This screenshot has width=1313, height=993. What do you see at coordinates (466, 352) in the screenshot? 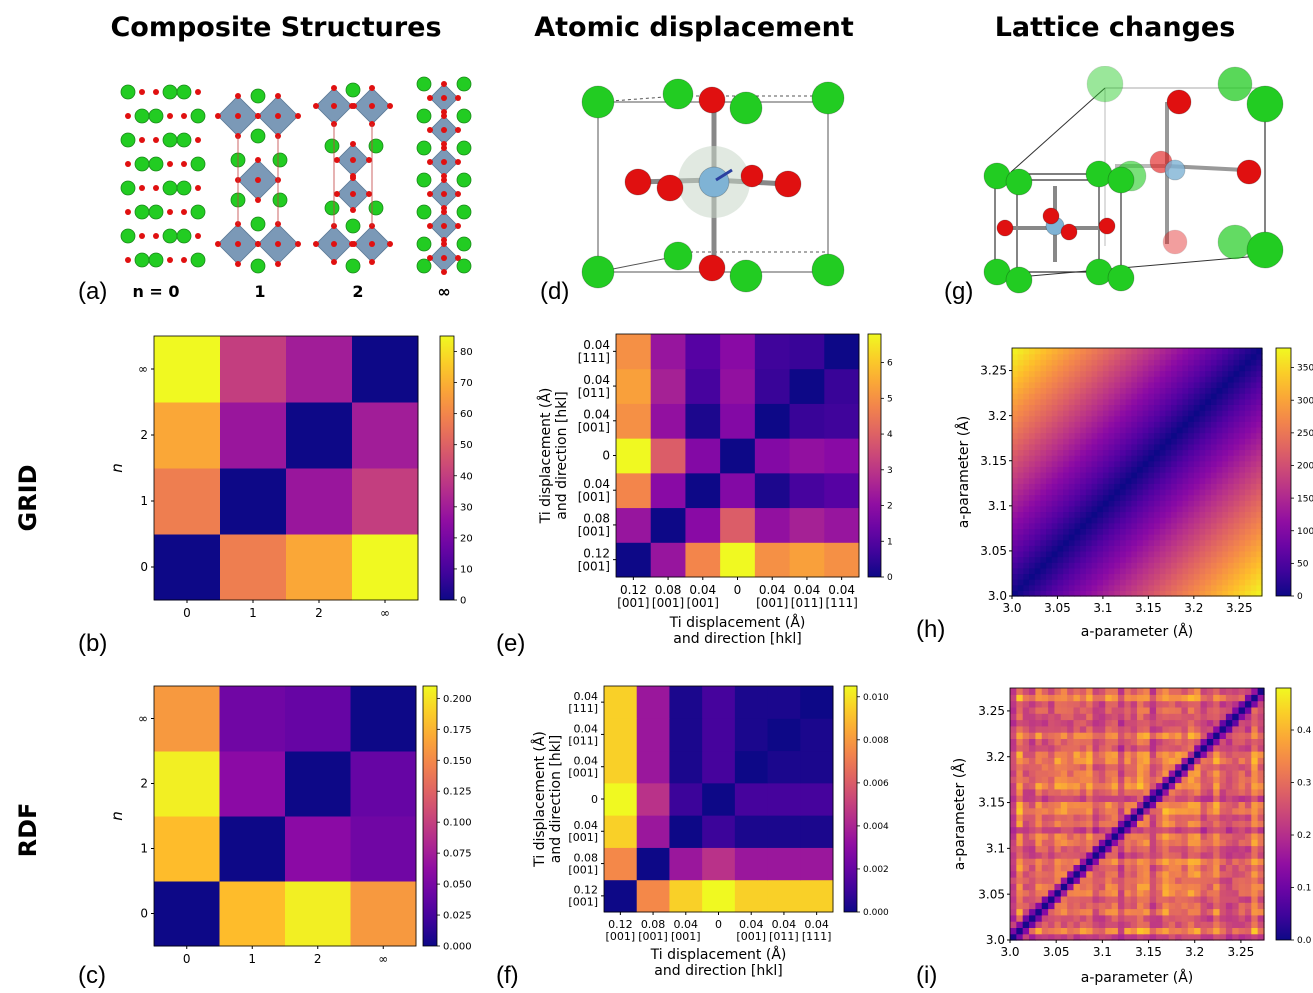
I see `colorbar-tick-label: 80` at bounding box center [466, 352].